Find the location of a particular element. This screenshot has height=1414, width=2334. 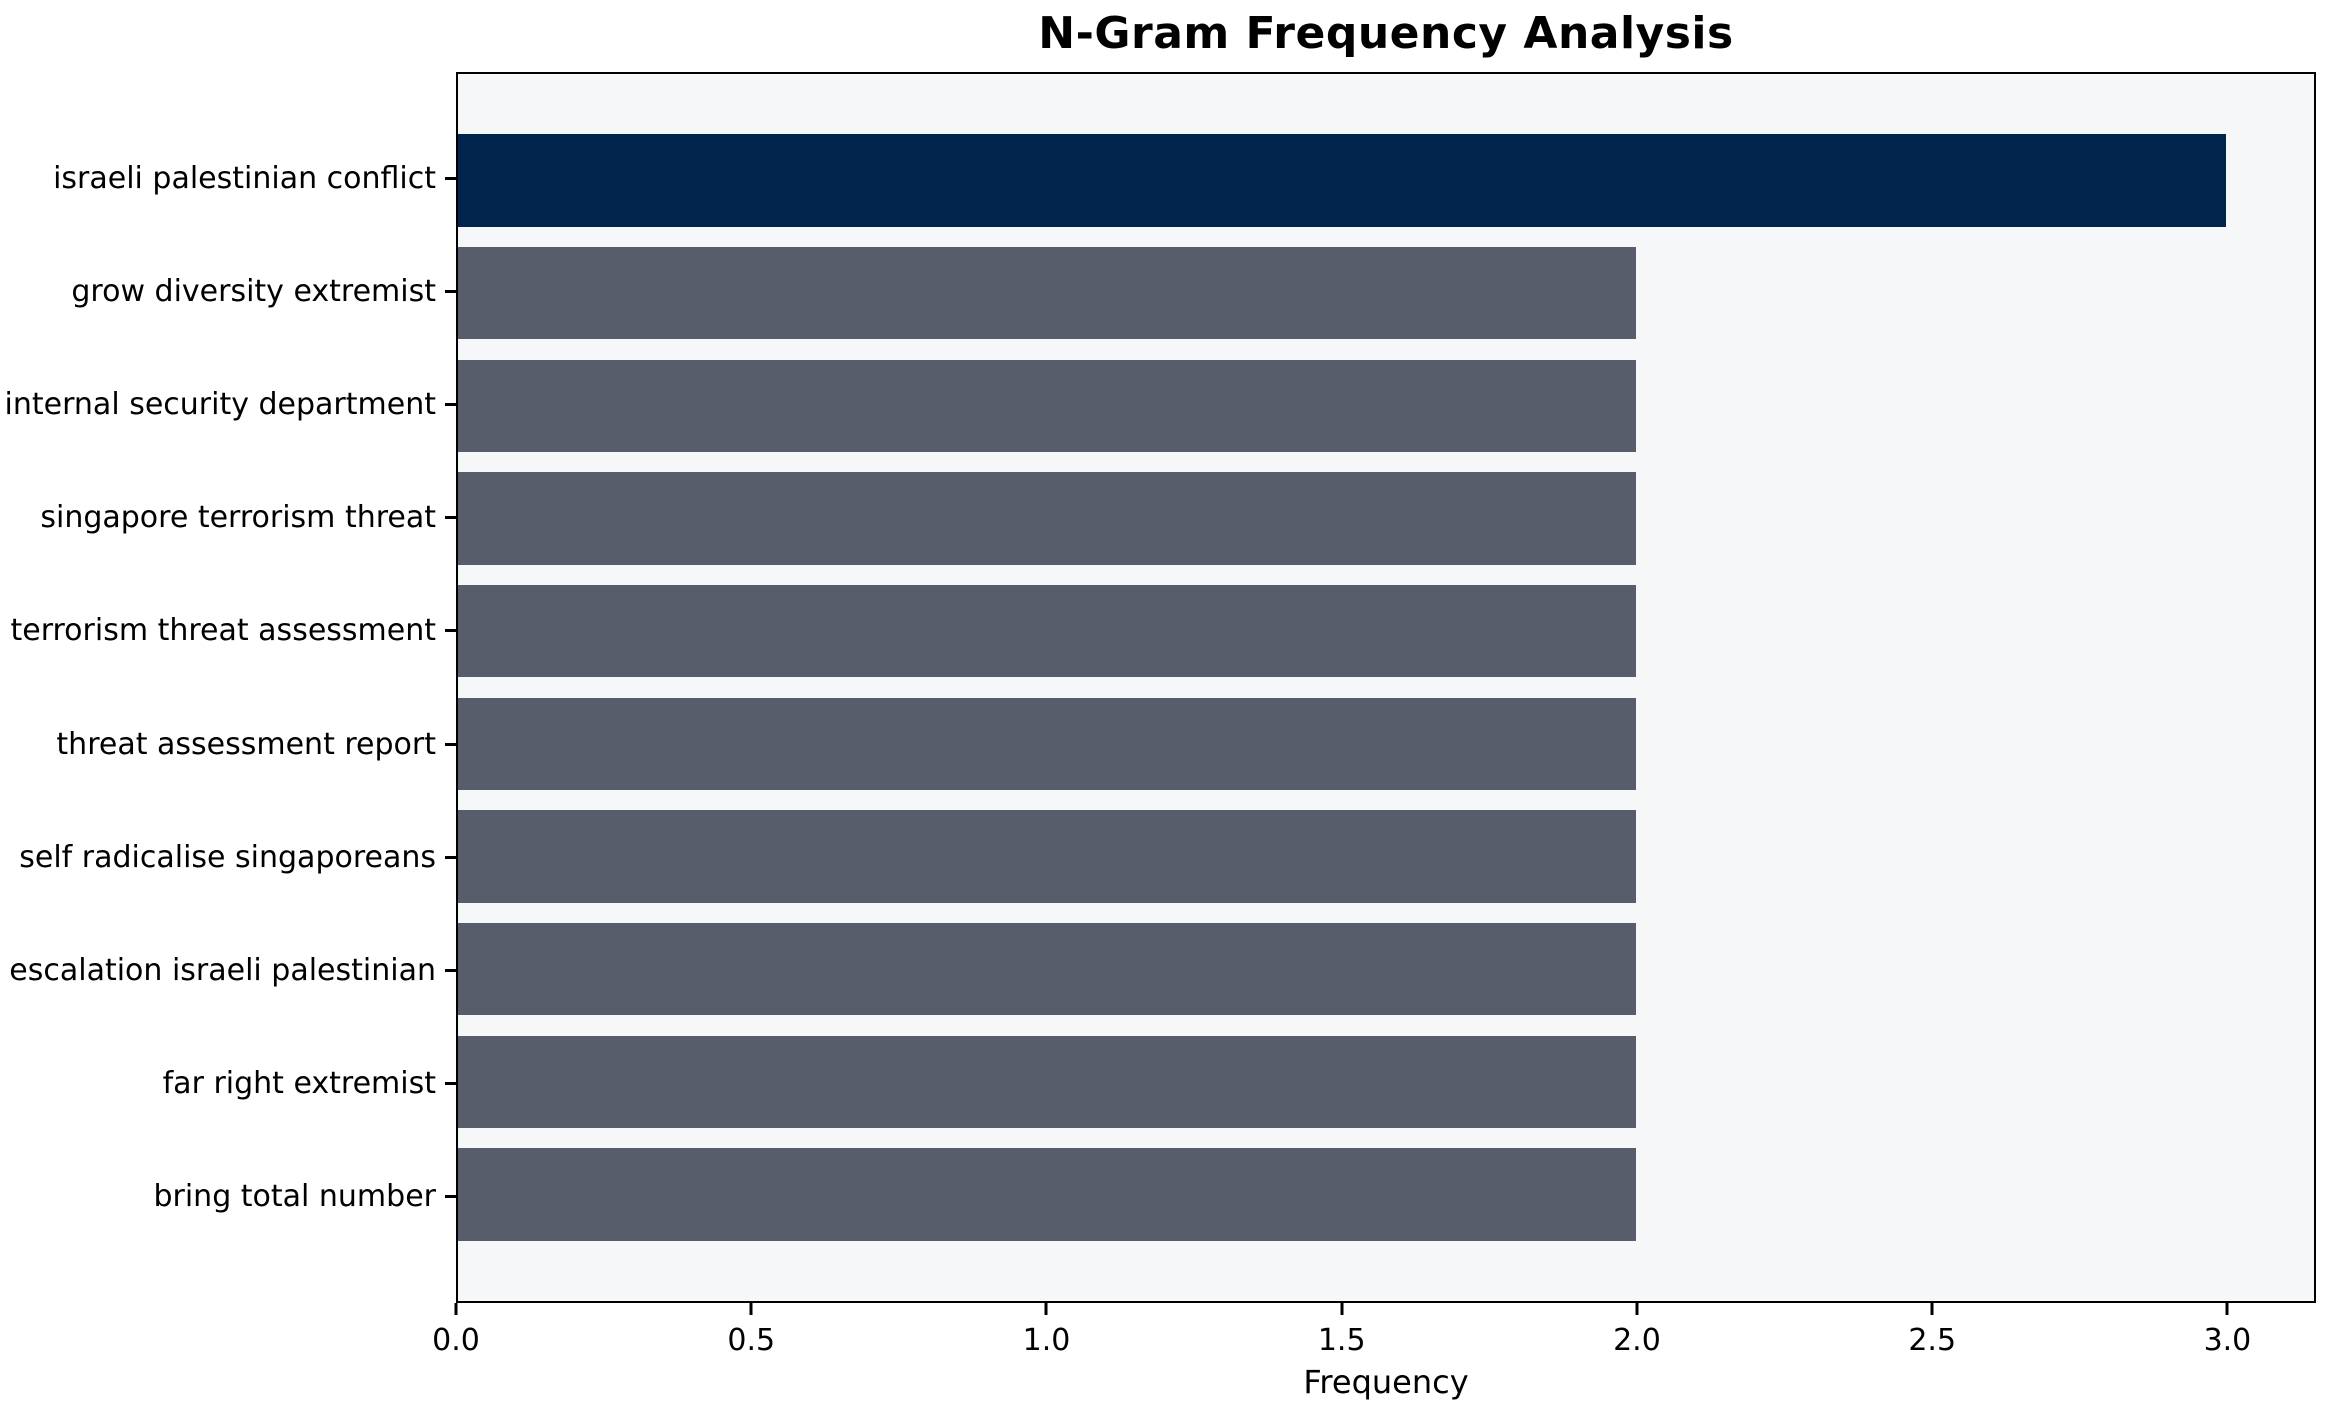

y-label-row: self radicalise singaporeans is located at coordinates (228, 857).